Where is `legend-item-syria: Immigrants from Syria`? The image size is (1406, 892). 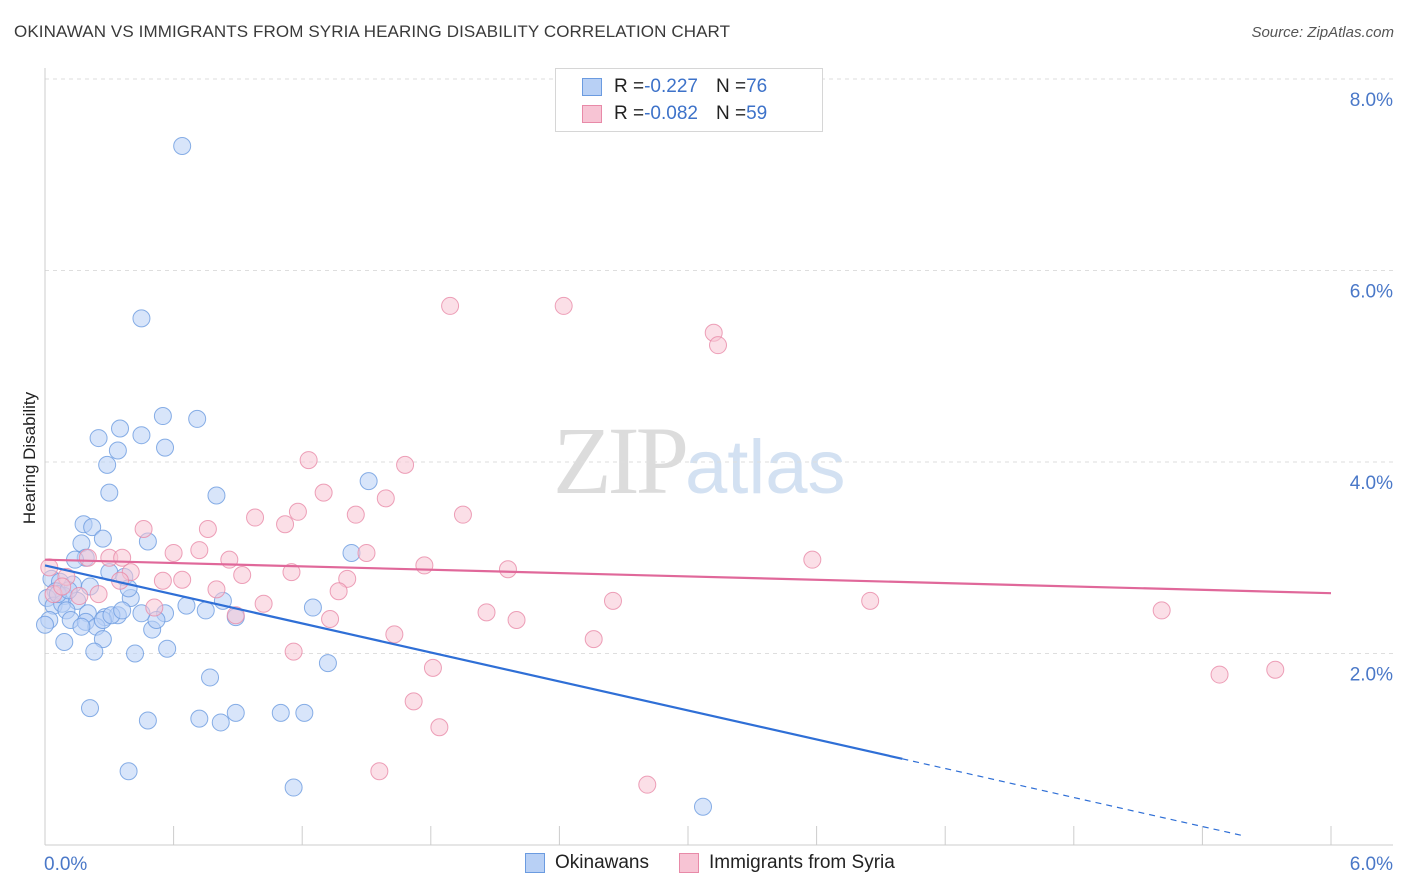
legend-item-syria: Immigrants from Syria is located at coordinates (787, 863).